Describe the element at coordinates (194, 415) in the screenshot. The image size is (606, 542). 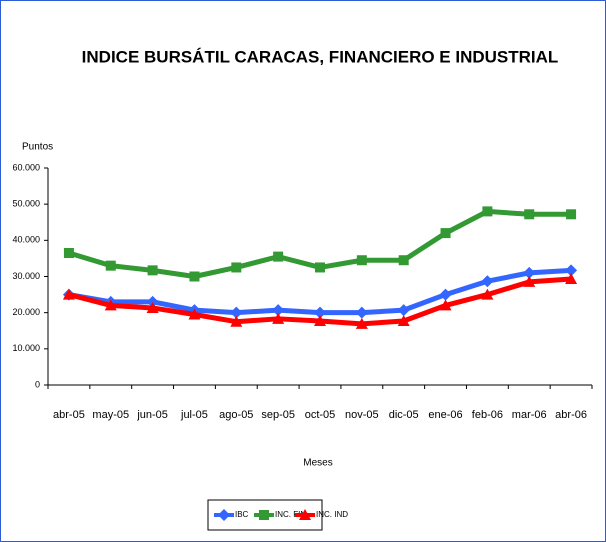
I see `x-tick-label: jul-05` at that location.